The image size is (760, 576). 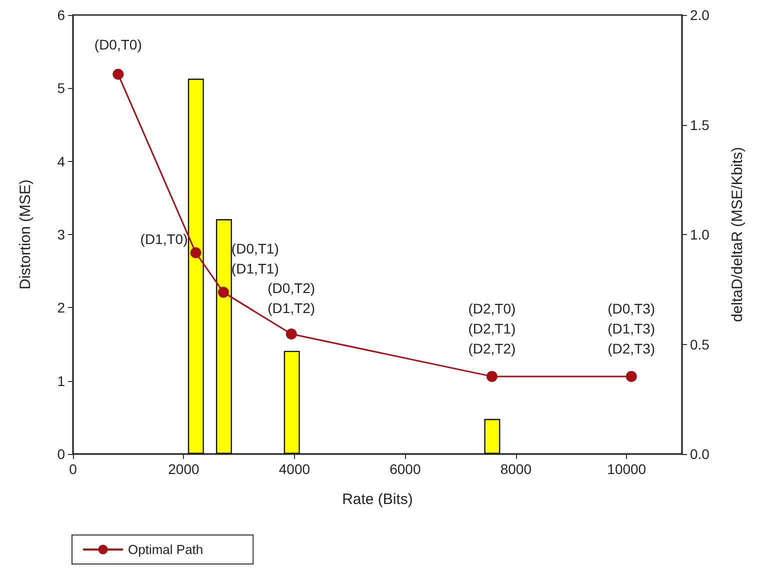 What do you see at coordinates (184, 469) in the screenshot?
I see `x-tick-label: 2000` at bounding box center [184, 469].